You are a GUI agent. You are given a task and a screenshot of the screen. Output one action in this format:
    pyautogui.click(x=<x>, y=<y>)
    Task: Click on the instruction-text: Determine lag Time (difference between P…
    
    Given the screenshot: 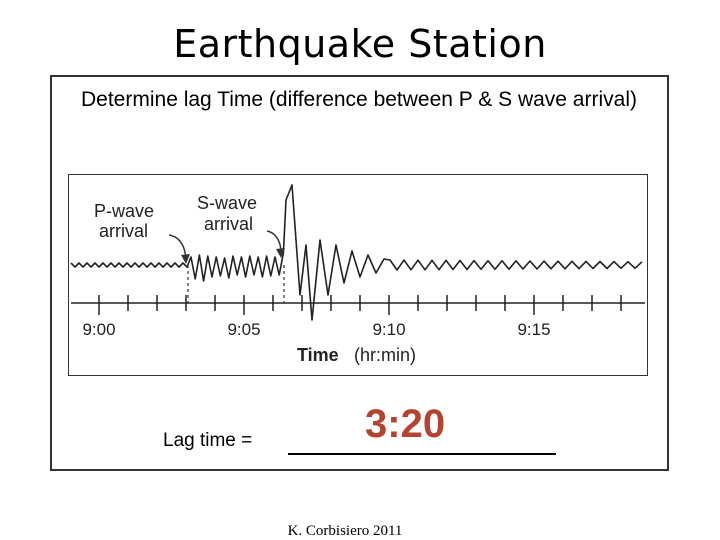 What is the action you would take?
    pyautogui.click(x=359, y=99)
    